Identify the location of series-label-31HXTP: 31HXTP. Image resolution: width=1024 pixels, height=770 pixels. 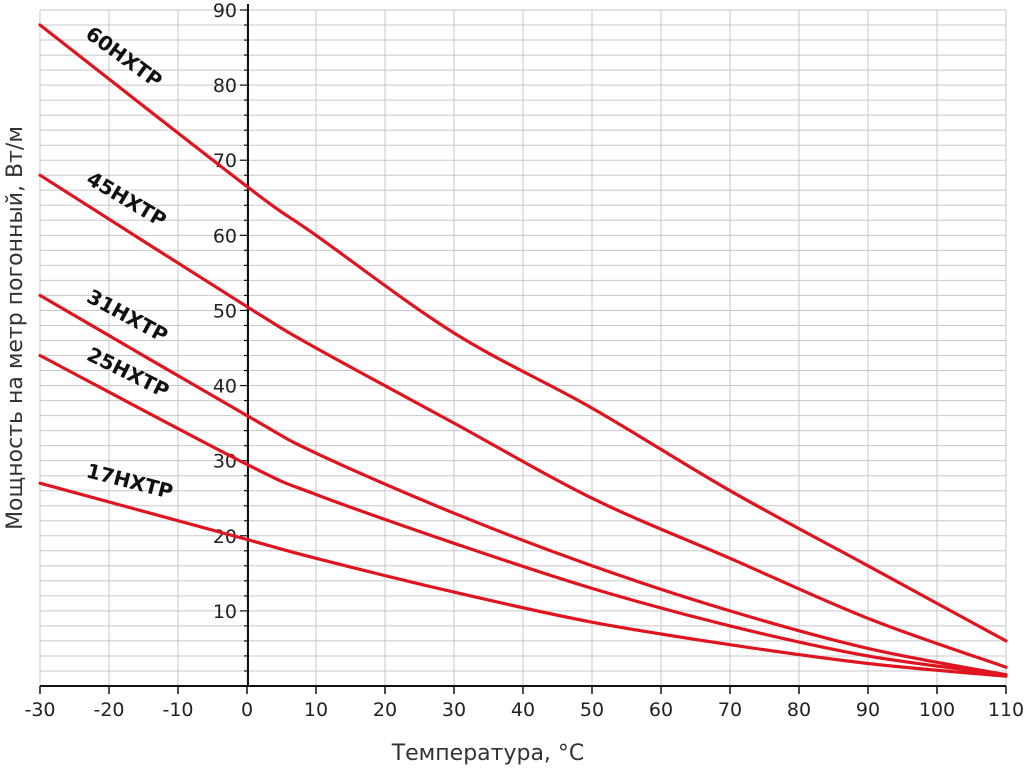
(127, 315).